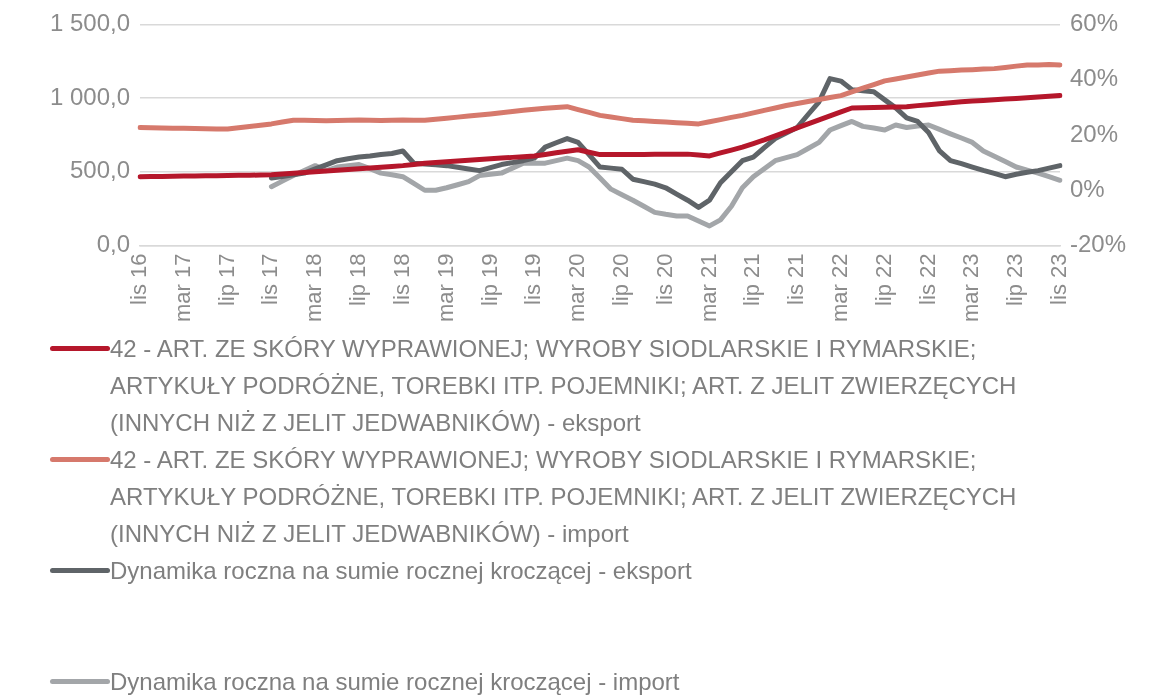  What do you see at coordinates (796, 279) in the screenshot?
I see `x-tick-label: lis 21` at bounding box center [796, 279].